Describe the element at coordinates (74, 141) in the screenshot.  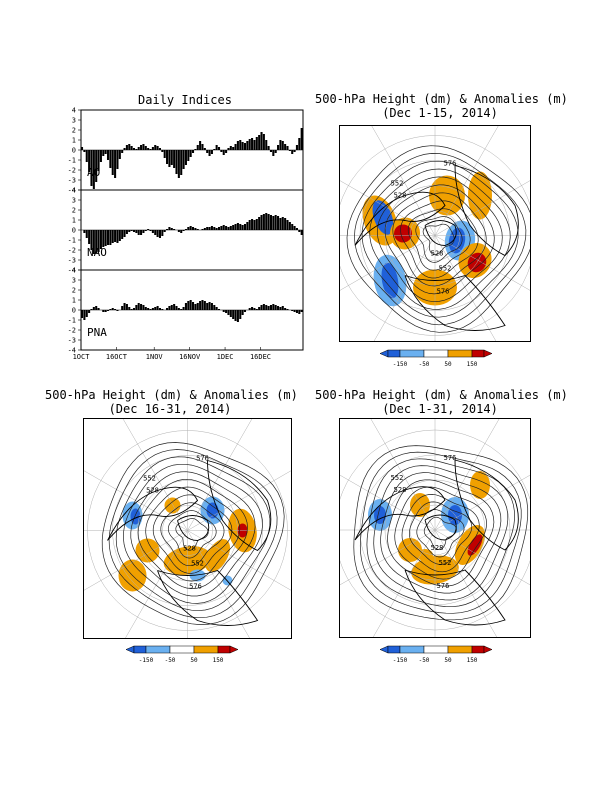
I see `y-tick-label: 1` at that location.